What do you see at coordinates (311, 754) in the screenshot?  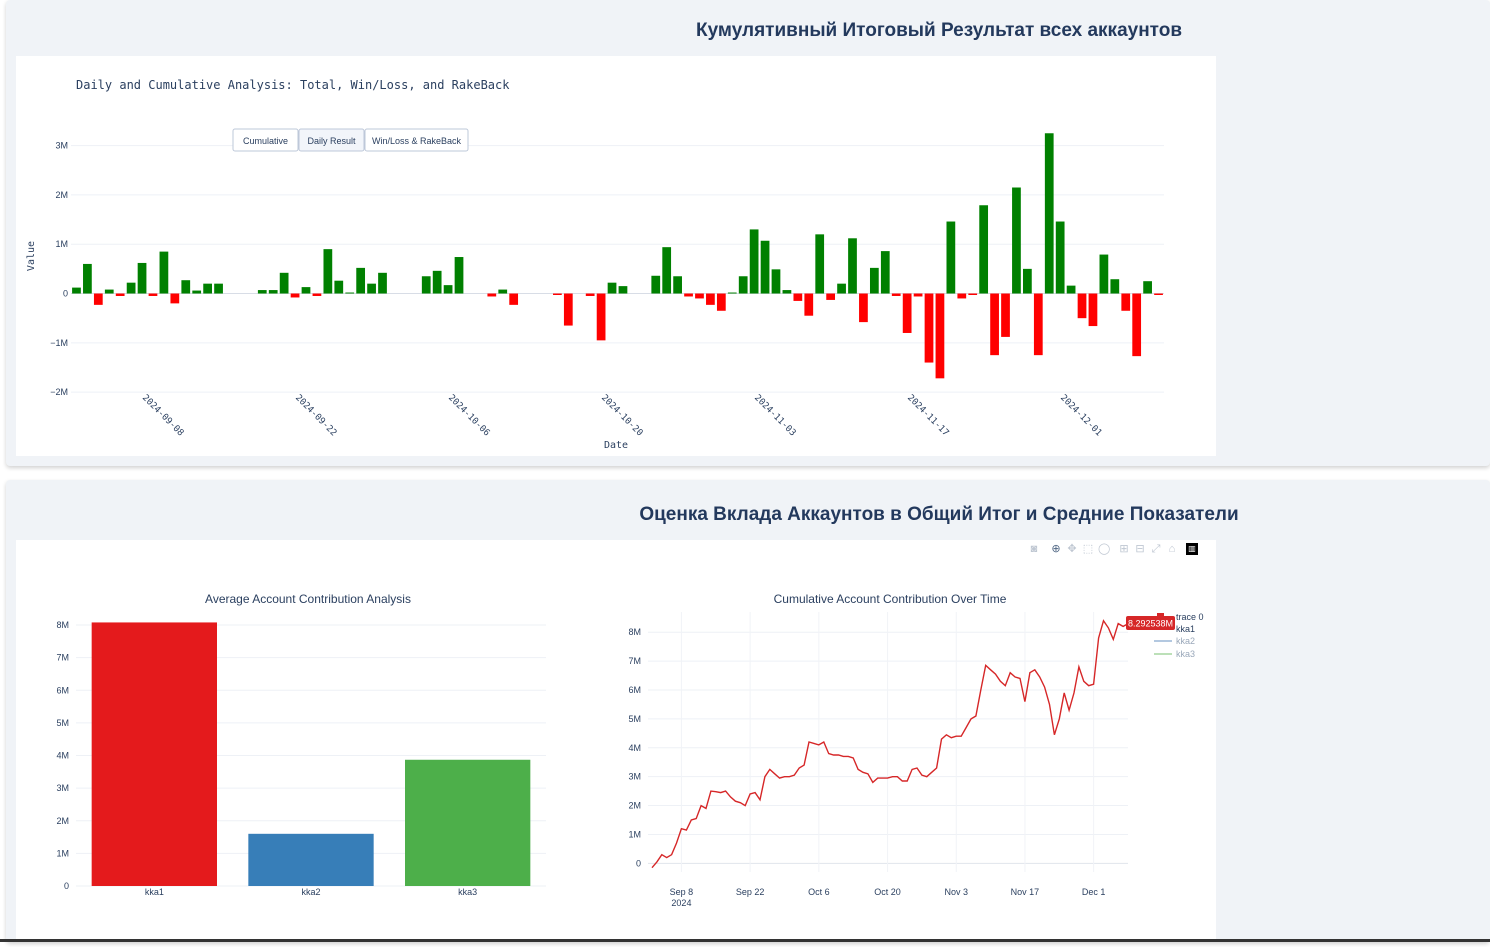 I see `account-bars` at bounding box center [311, 754].